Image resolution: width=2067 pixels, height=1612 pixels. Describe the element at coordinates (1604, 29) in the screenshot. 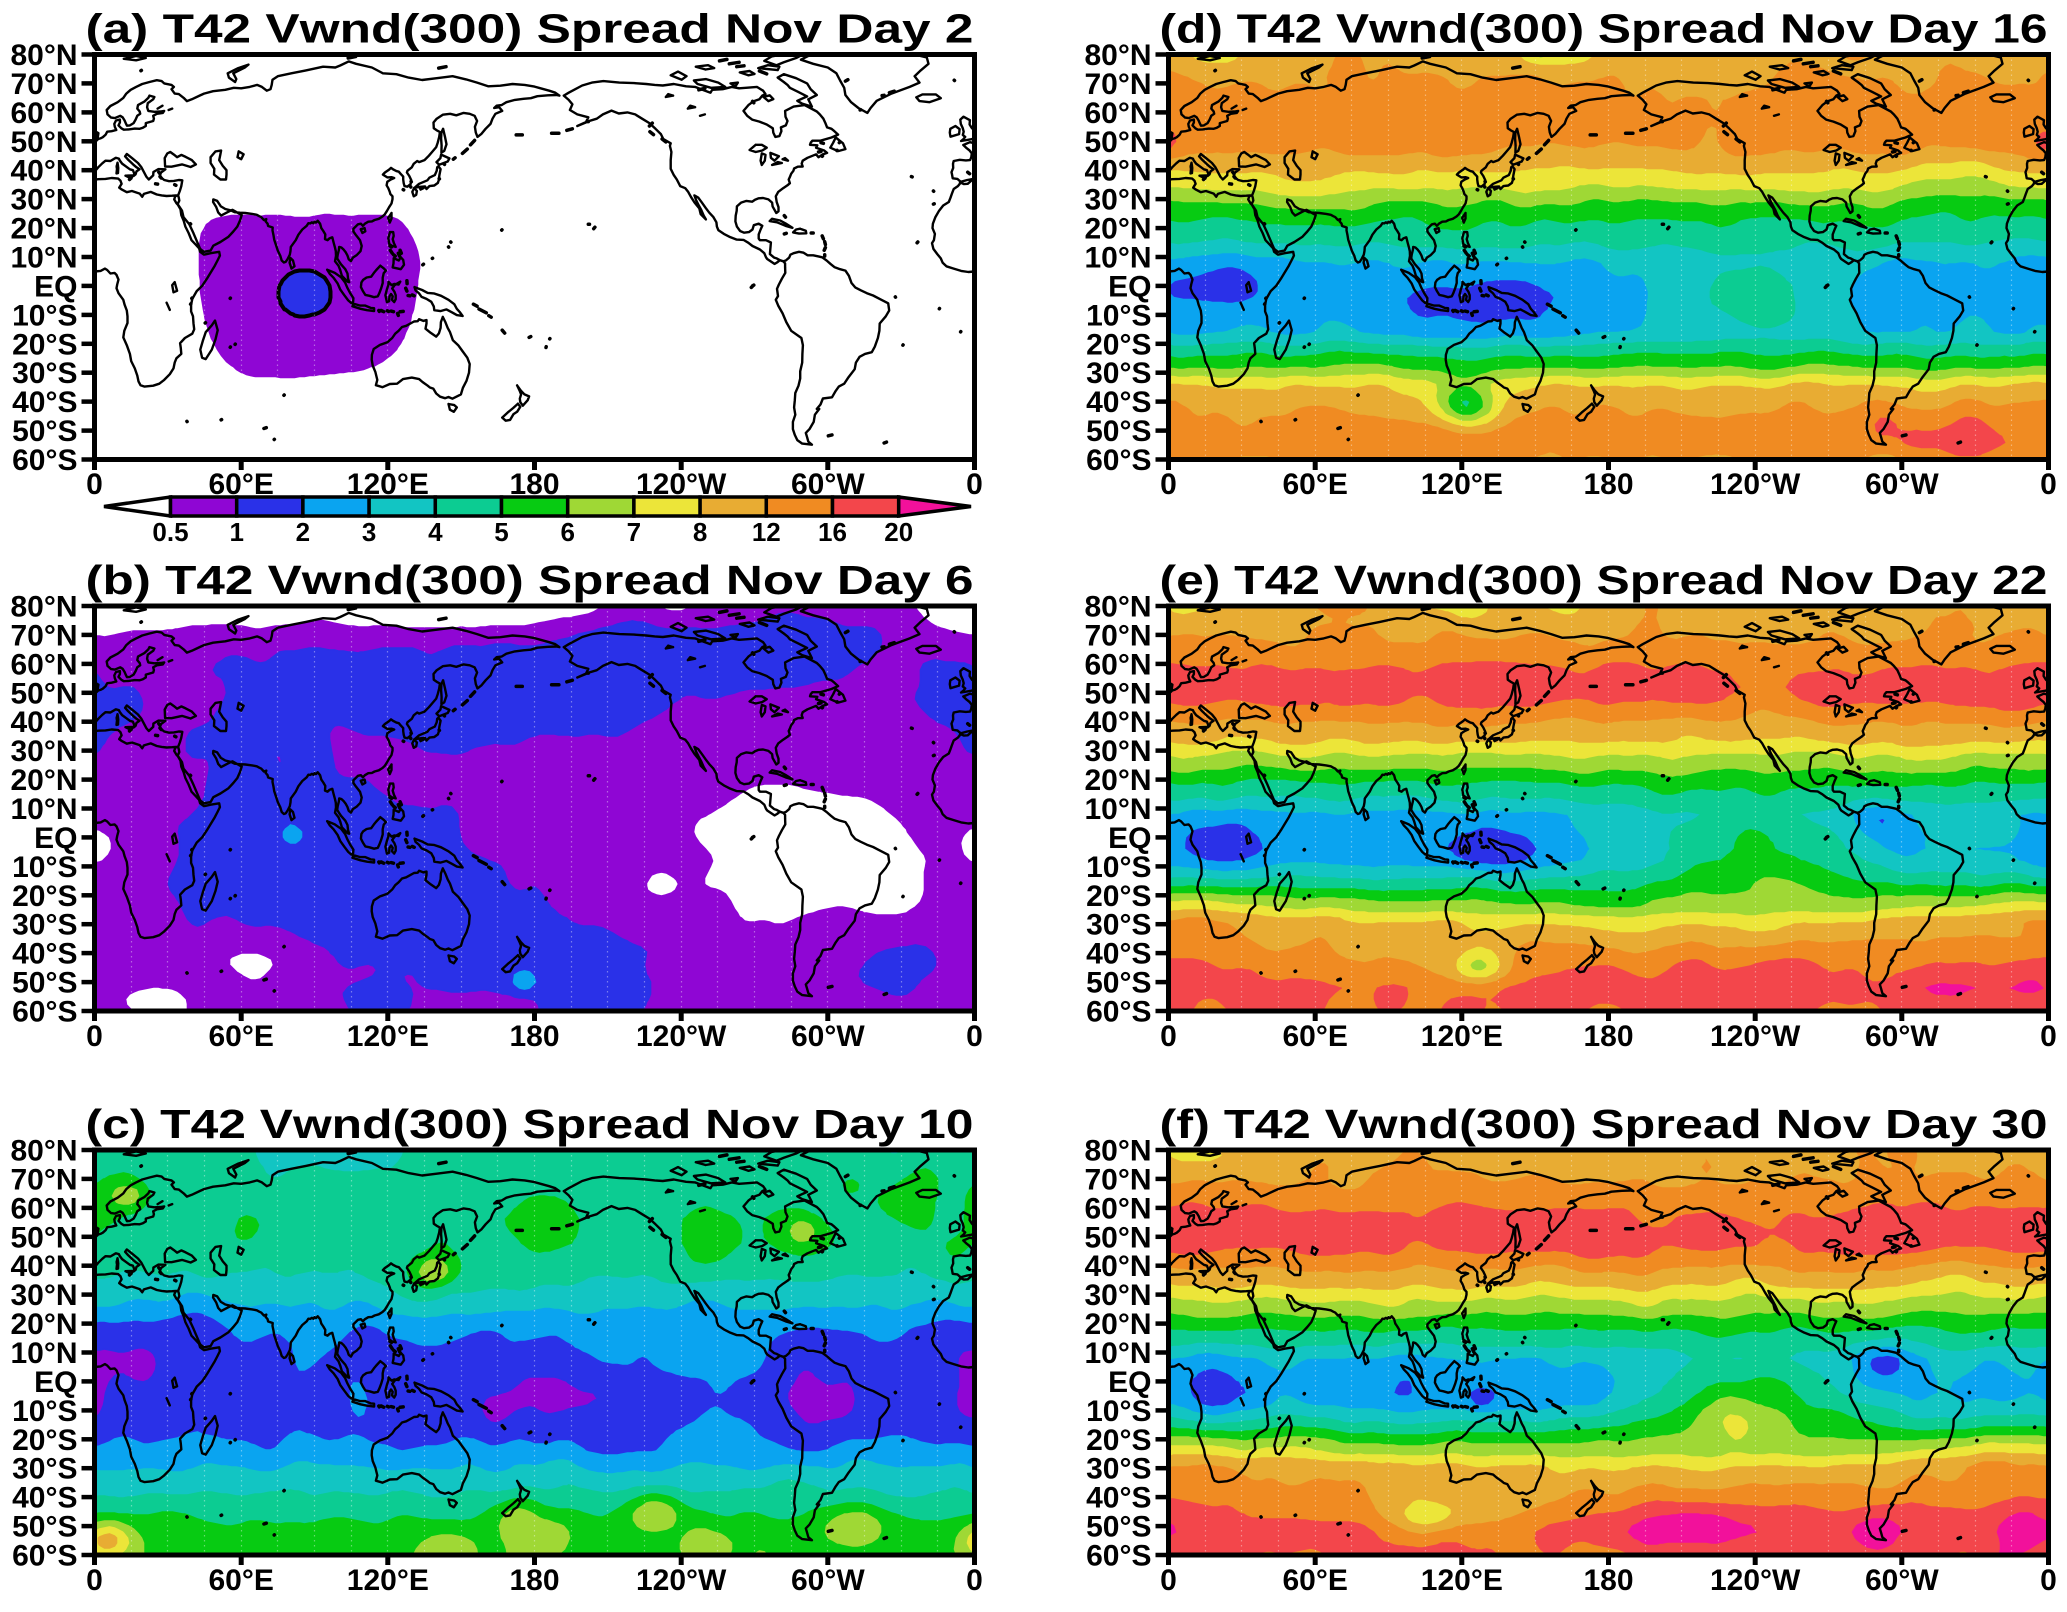

I see `svg-text:(d) T42 Vwnd(300) Spread Nov D: (d) T42 Vwnd(300) Spread Nov Day 16` at that location.